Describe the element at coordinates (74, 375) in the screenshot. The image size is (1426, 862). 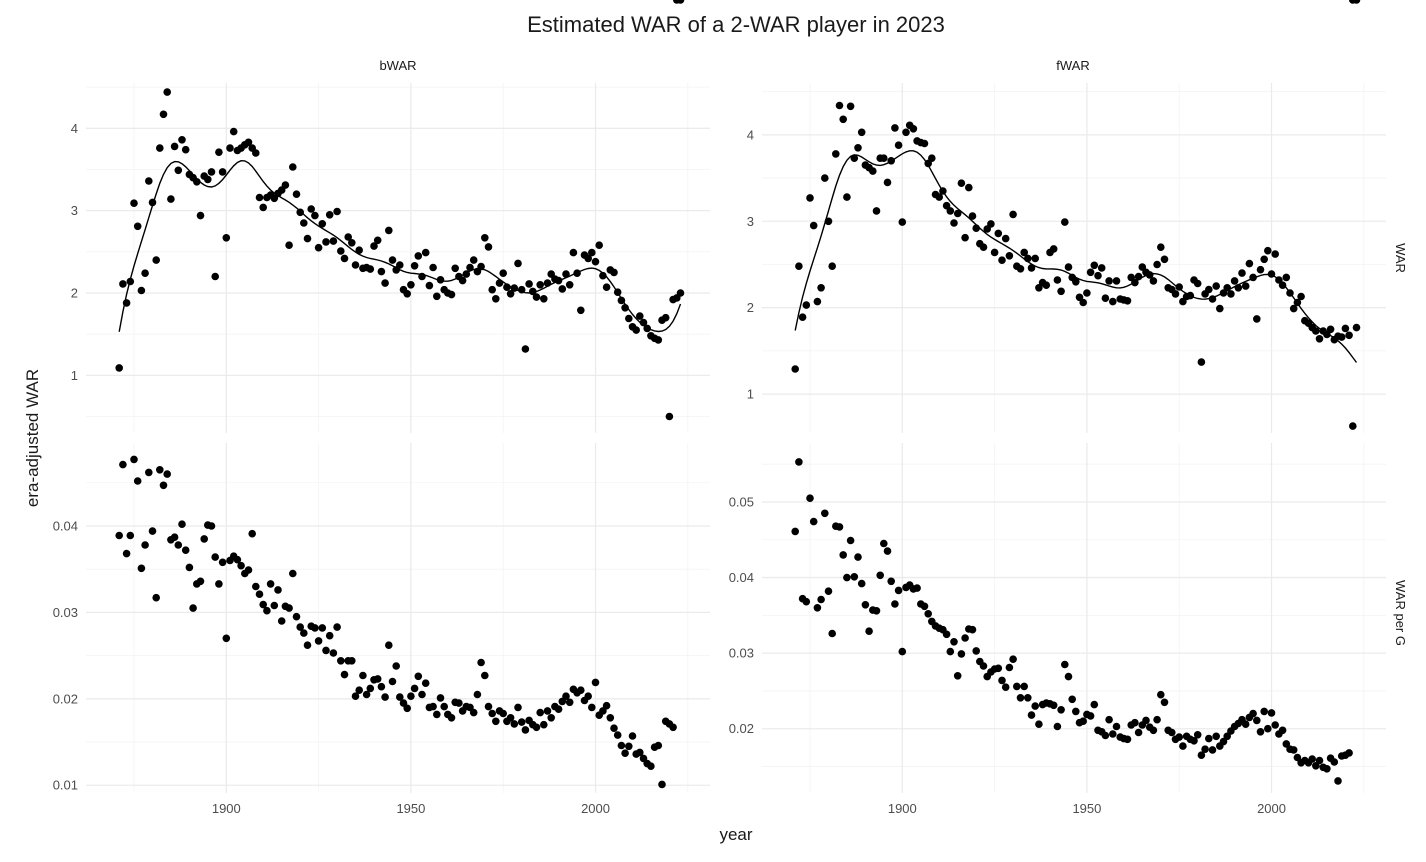
I see `y-tick-label: 1` at that location.